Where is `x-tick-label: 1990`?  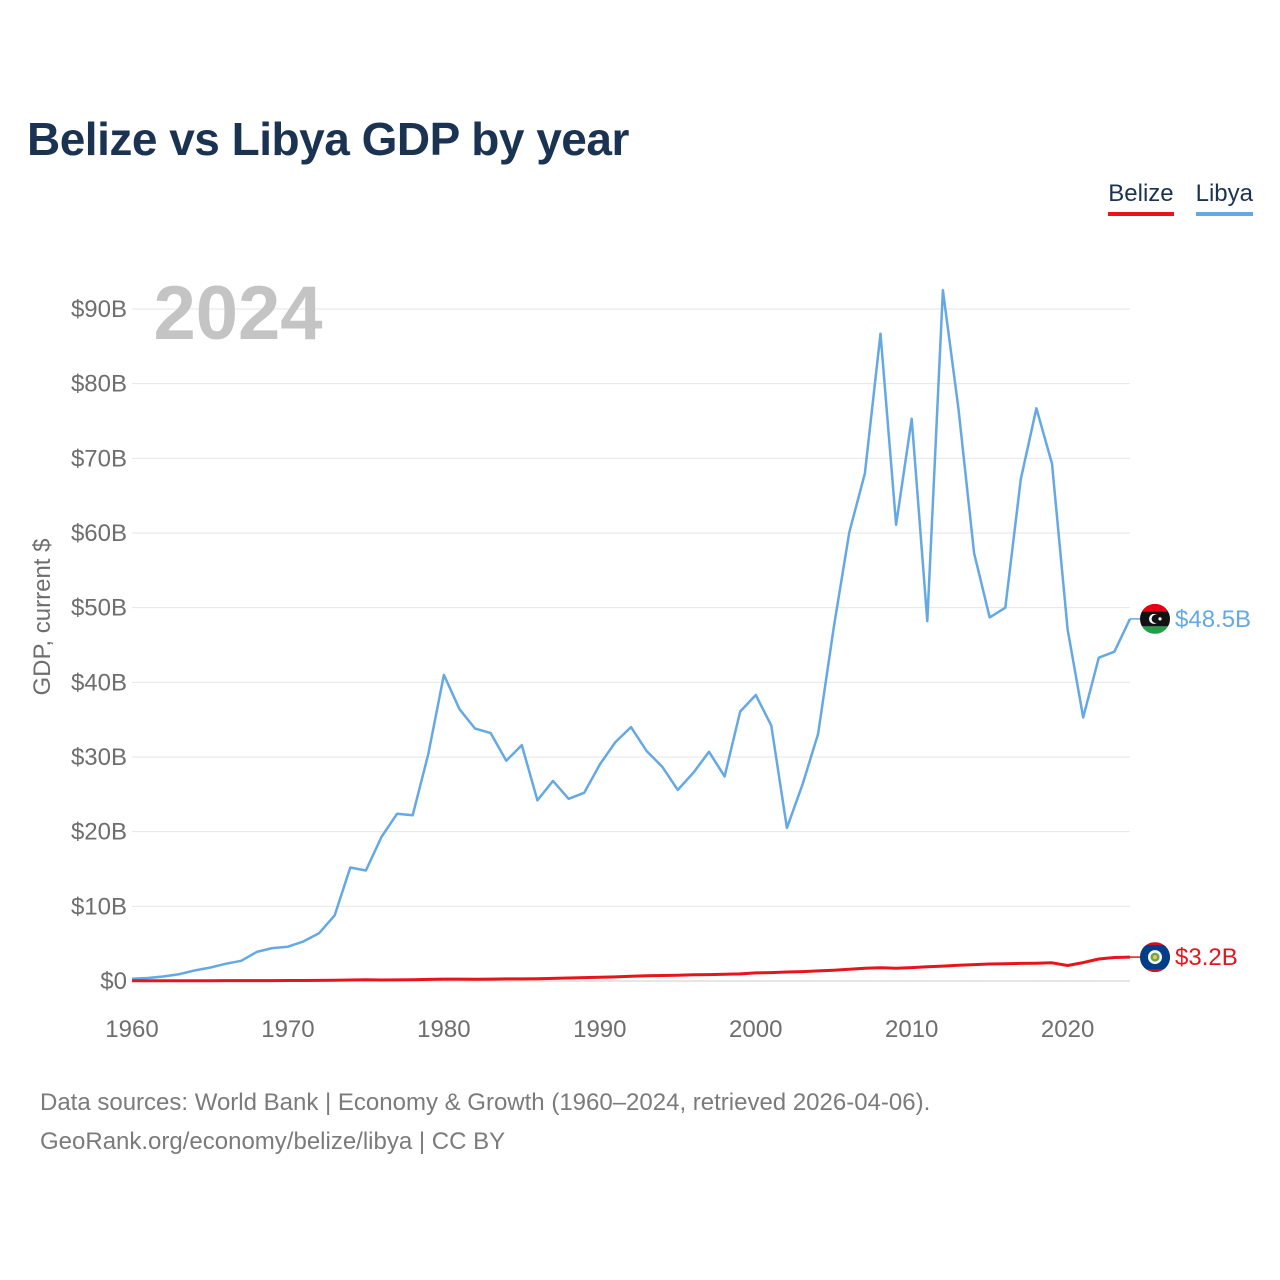 x-tick-label: 1990 is located at coordinates (599, 1029).